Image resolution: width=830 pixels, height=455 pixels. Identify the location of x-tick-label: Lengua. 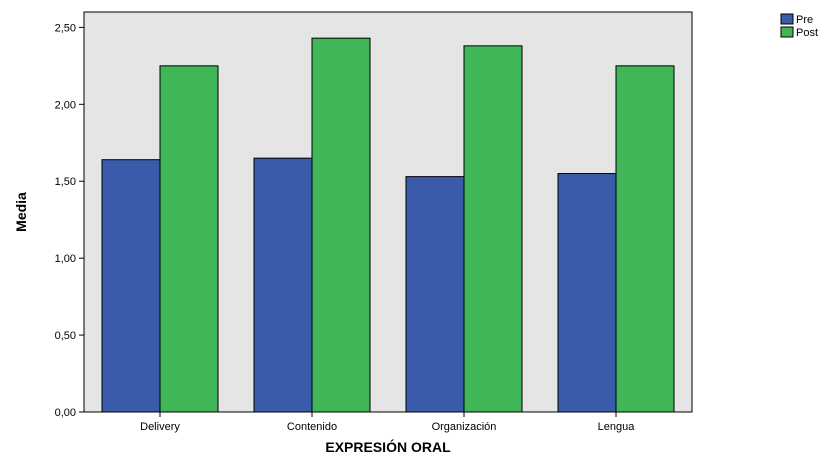
(617, 427).